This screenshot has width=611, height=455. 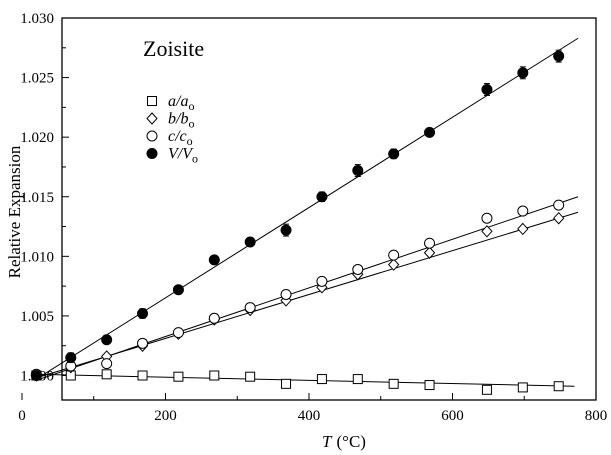 I want to click on legend-label: V/Vo, so click(x=183, y=156).